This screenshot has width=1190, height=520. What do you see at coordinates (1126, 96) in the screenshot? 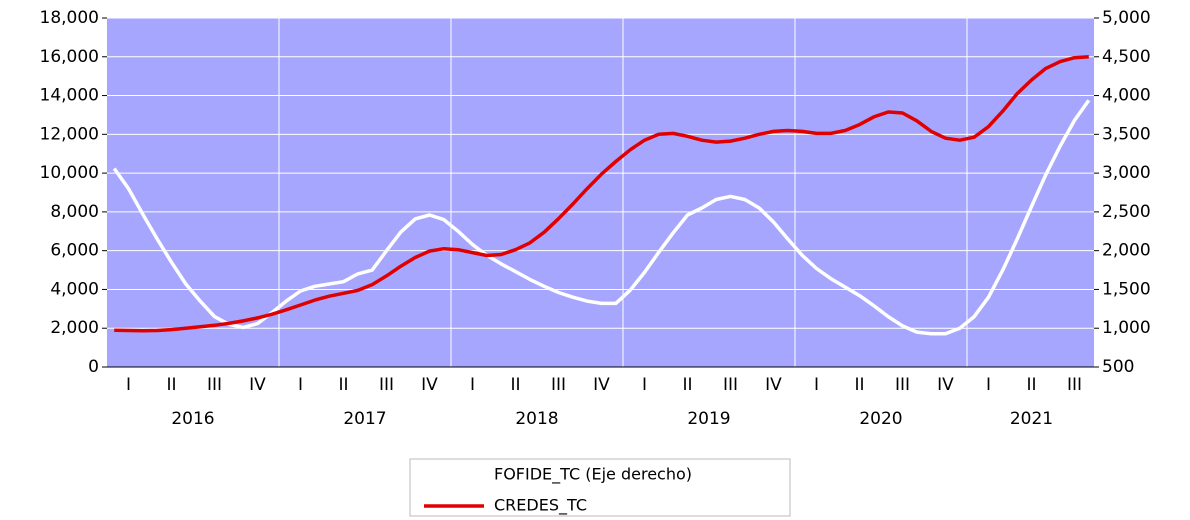
I see `y2-tick-label: 4,000` at bounding box center [1126, 96].